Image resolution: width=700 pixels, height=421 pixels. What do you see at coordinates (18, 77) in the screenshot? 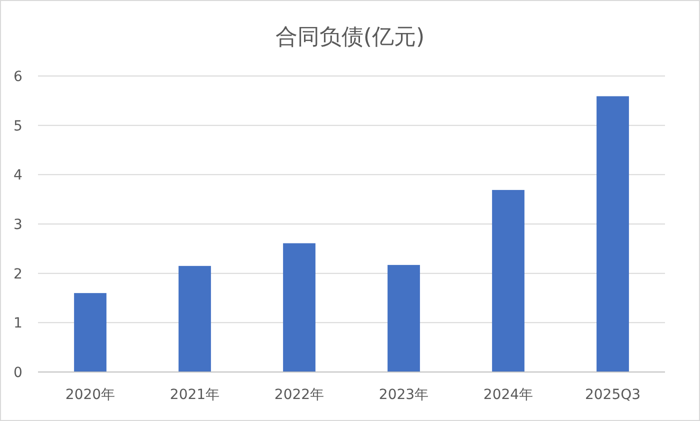
I see `y-tick-label: 6` at bounding box center [18, 77].